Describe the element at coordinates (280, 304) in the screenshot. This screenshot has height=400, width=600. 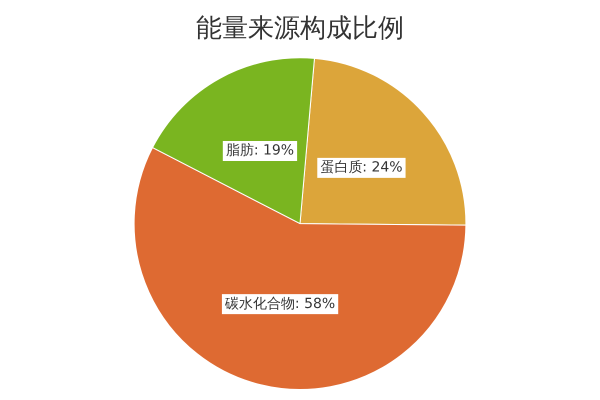
I see `slice-label: 碳水化合物: 58%` at that location.